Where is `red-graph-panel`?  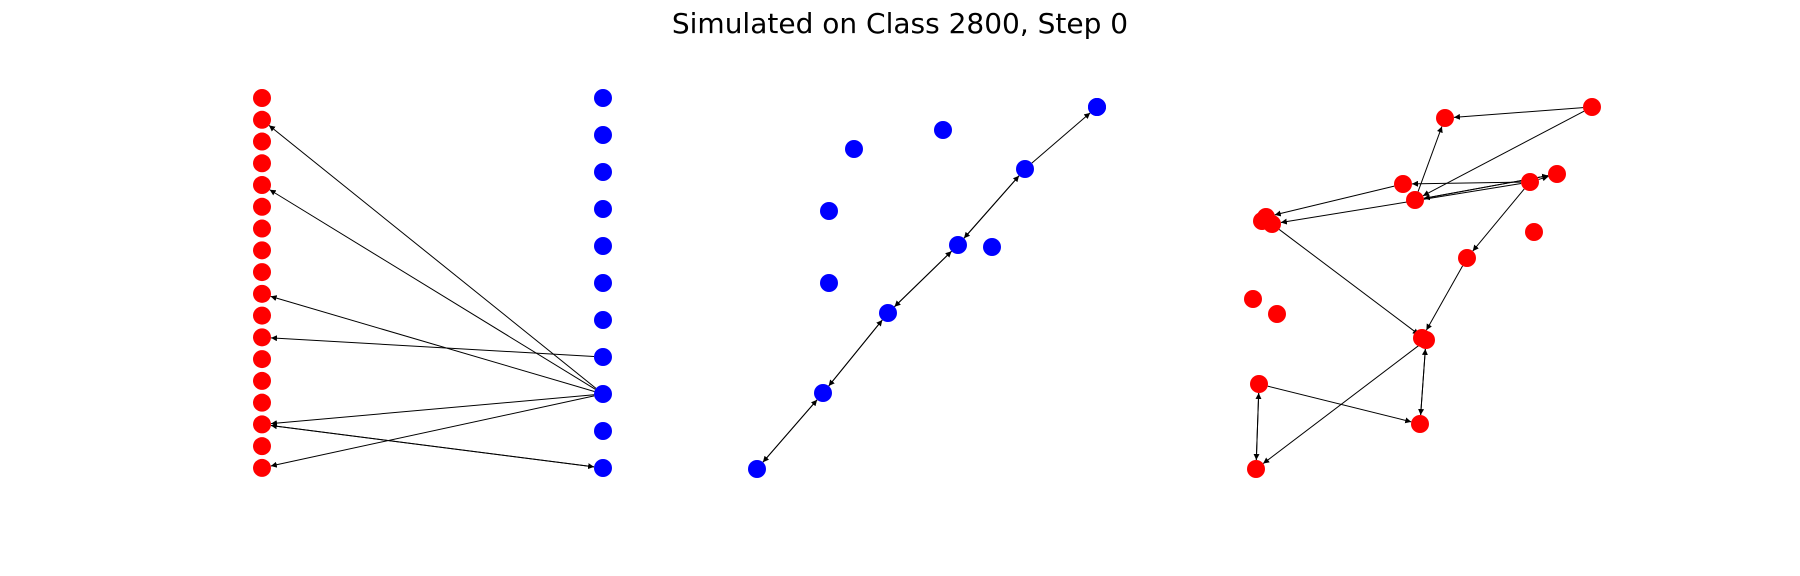
red-graph-panel is located at coordinates (1422, 288).